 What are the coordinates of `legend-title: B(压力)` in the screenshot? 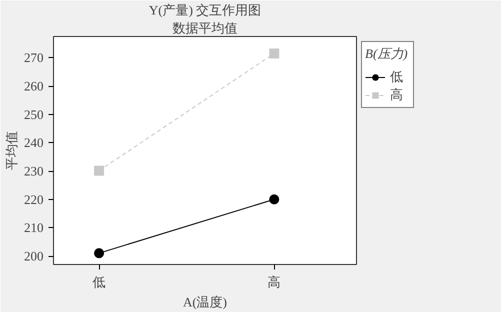 It's located at (387, 54).